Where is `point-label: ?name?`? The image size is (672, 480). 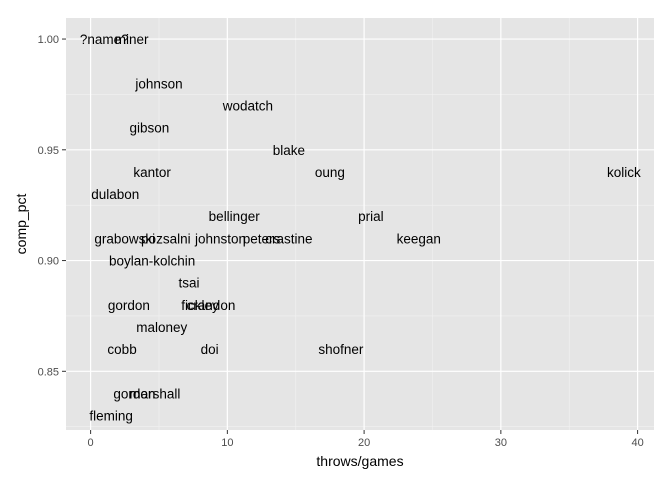
point-label: ?name? is located at coordinates (104, 39).